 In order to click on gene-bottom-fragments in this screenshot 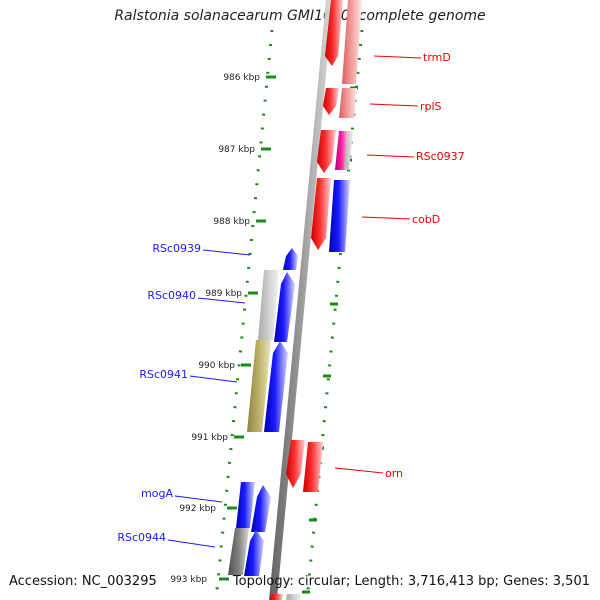, I will do `click(285, 597)`.